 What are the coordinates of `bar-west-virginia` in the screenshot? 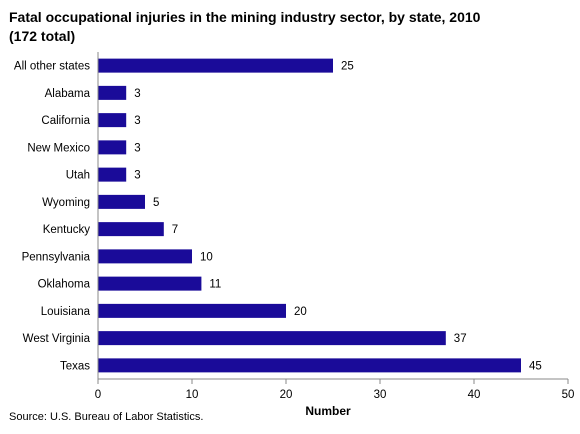 It's located at (272, 338).